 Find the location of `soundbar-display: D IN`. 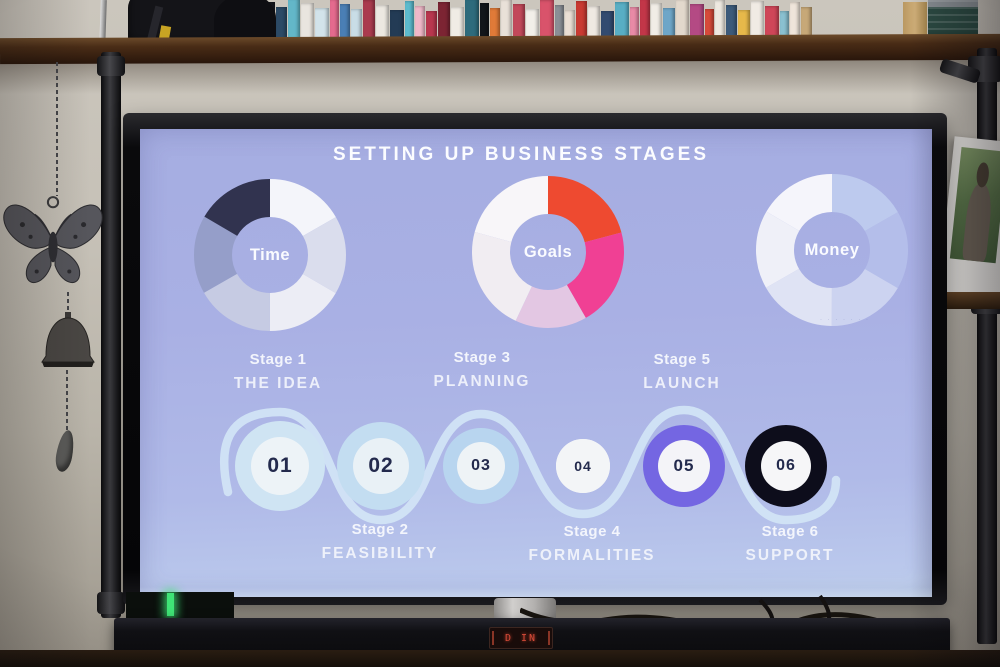

soundbar-display: D IN is located at coordinates (521, 638).